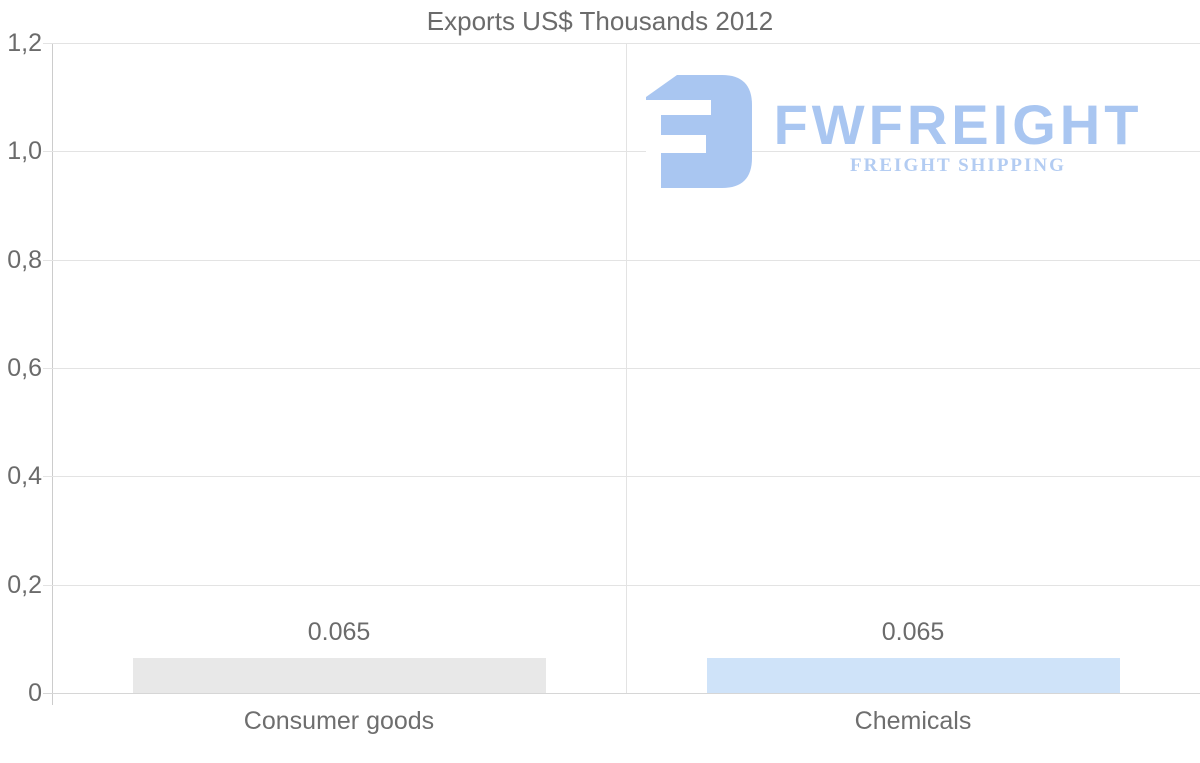  I want to click on category-label: Chemicals, so click(913, 721).